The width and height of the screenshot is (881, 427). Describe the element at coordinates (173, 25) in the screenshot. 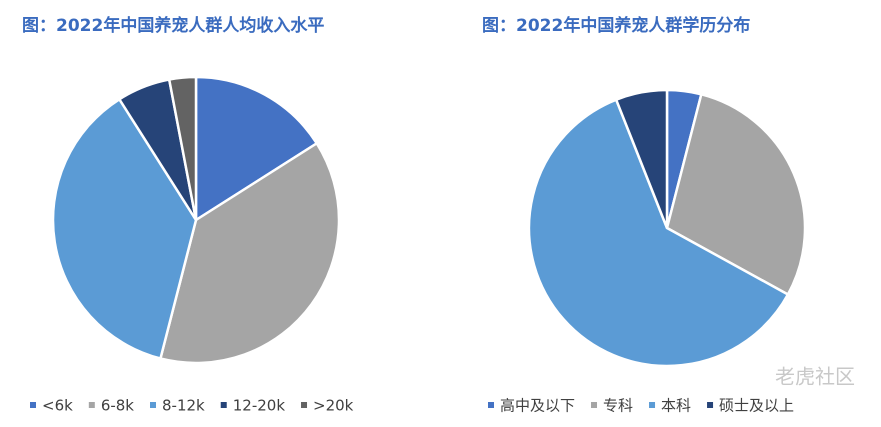

I see `chart-title: 图：2022年中国养宠人群人均收入水平` at that location.